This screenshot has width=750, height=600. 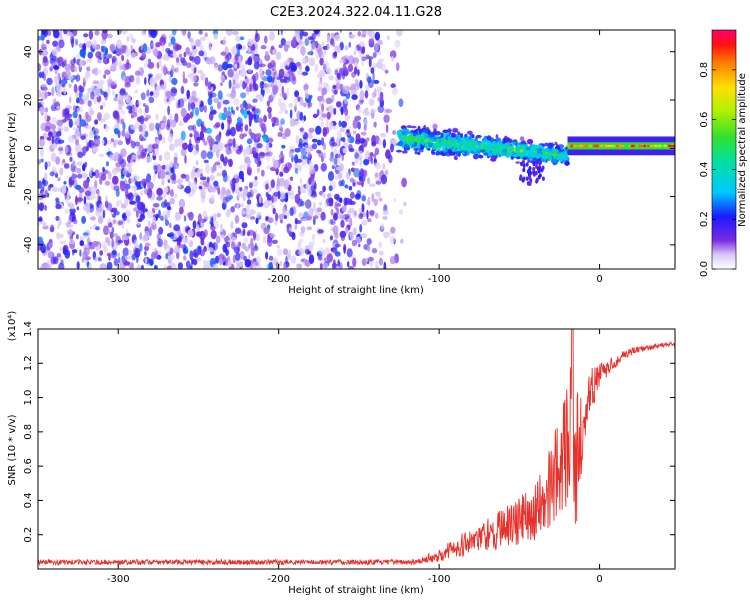 I want to click on spectrogram-y-tick-label: 20, so click(x=28, y=100).